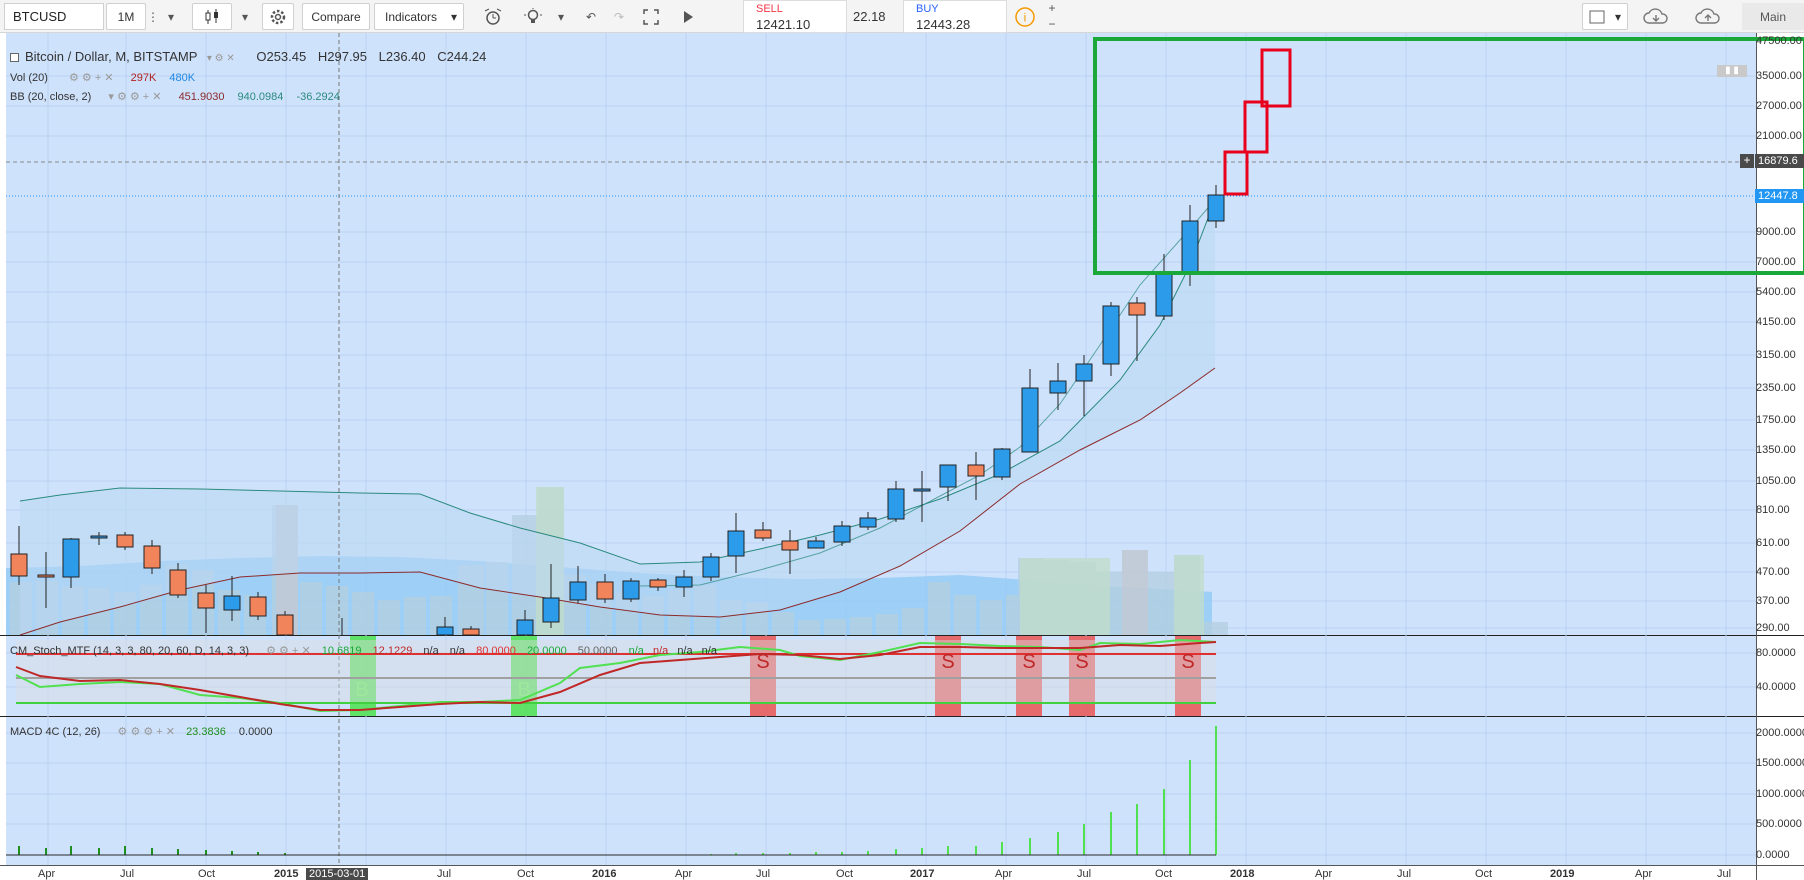 The width and height of the screenshot is (1804, 880). Describe the element at coordinates (795, 16) in the screenshot. I see `sell-panel: SELL 12421.10` at that location.